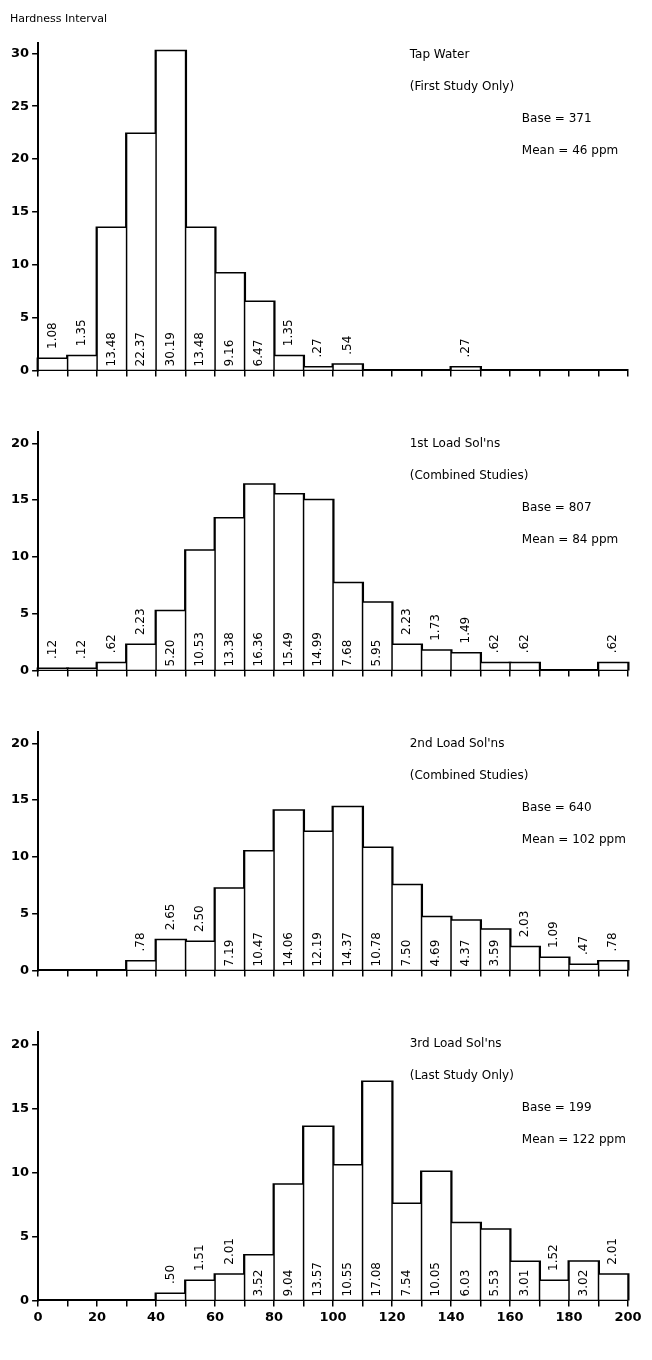 Image resolution: width=652 pixels, height=1360 pixels. Describe the element at coordinates (169, 349) in the screenshot. I see `data-label: 30.19` at that location.